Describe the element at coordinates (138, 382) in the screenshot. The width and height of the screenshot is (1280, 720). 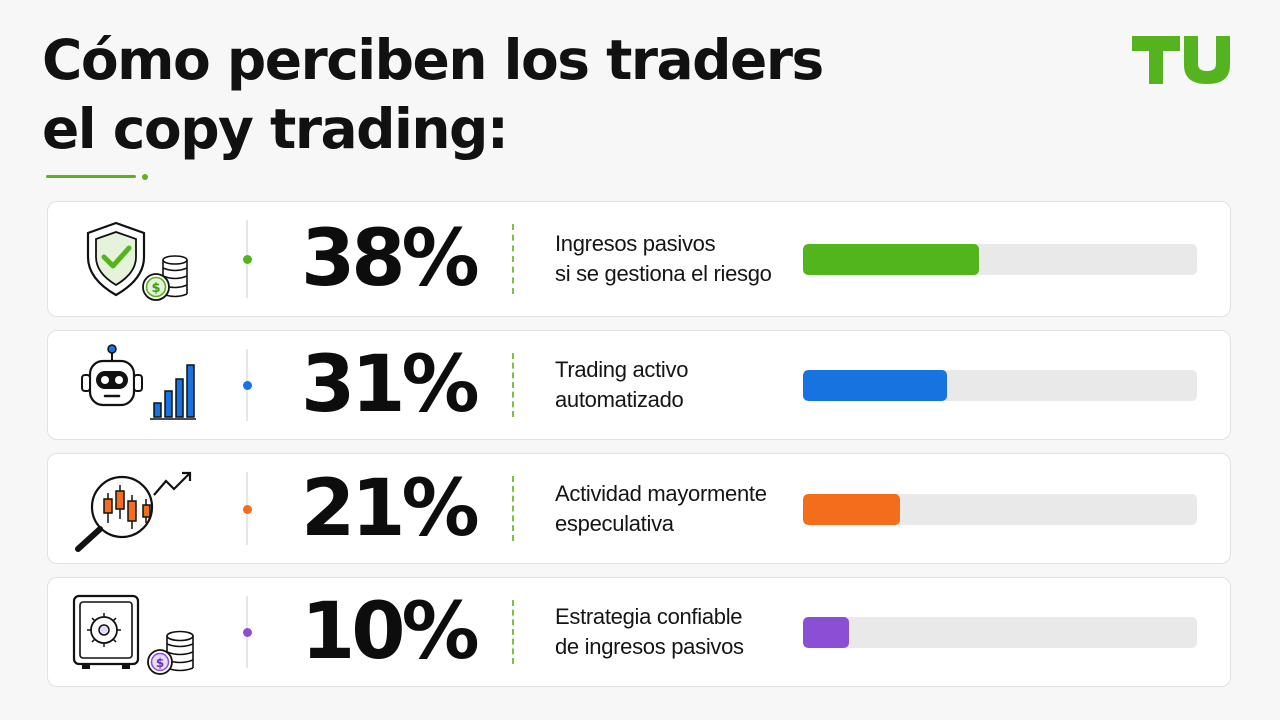
I see `robot-bar-chart-icon` at that location.